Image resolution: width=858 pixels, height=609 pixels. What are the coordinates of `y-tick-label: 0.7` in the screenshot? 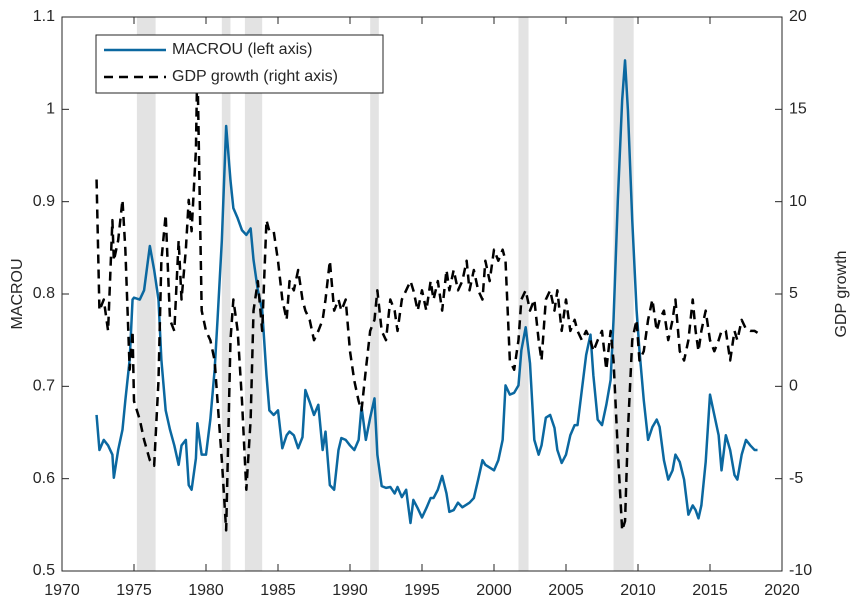 It's located at (44, 386).